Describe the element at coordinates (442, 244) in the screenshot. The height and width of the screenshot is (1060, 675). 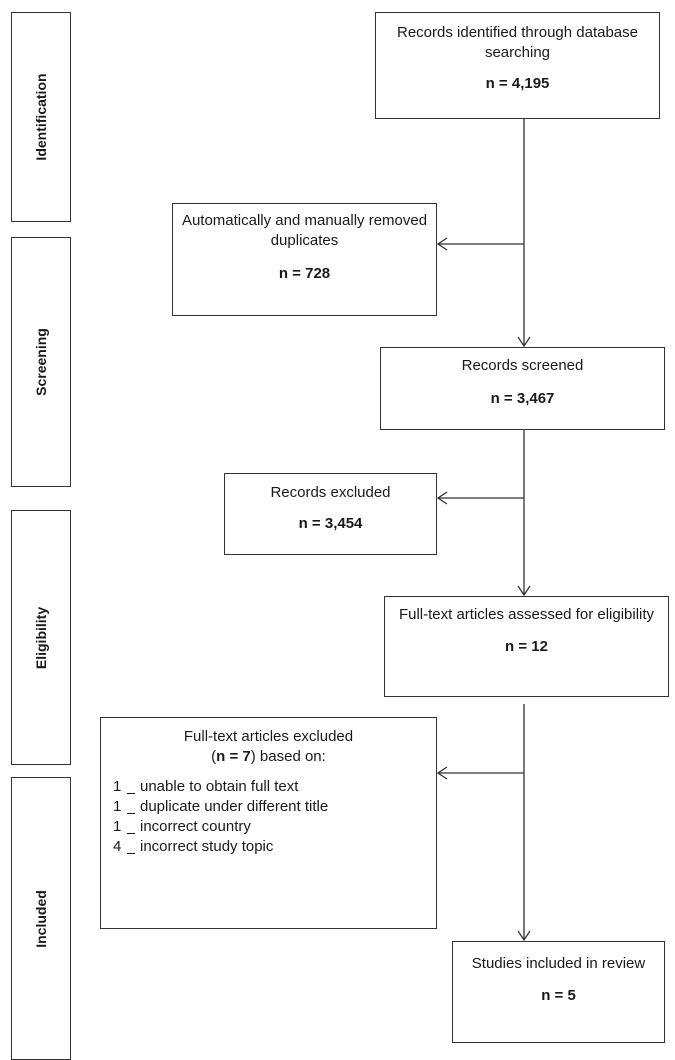
I see `arrowhead-duplicates` at that location.